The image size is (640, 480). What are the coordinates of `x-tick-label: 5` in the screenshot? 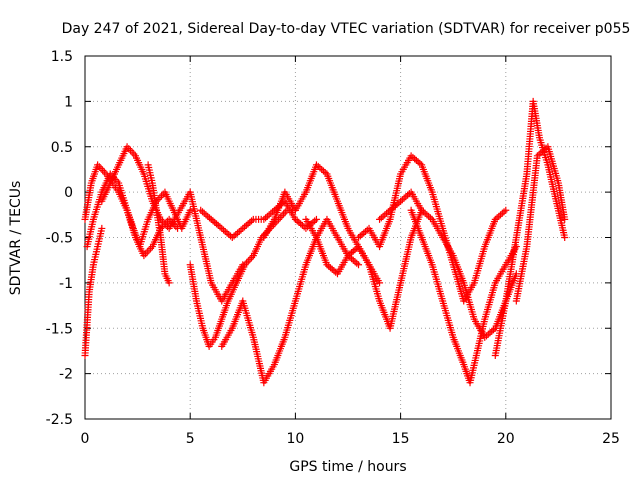 It's located at (190, 439).